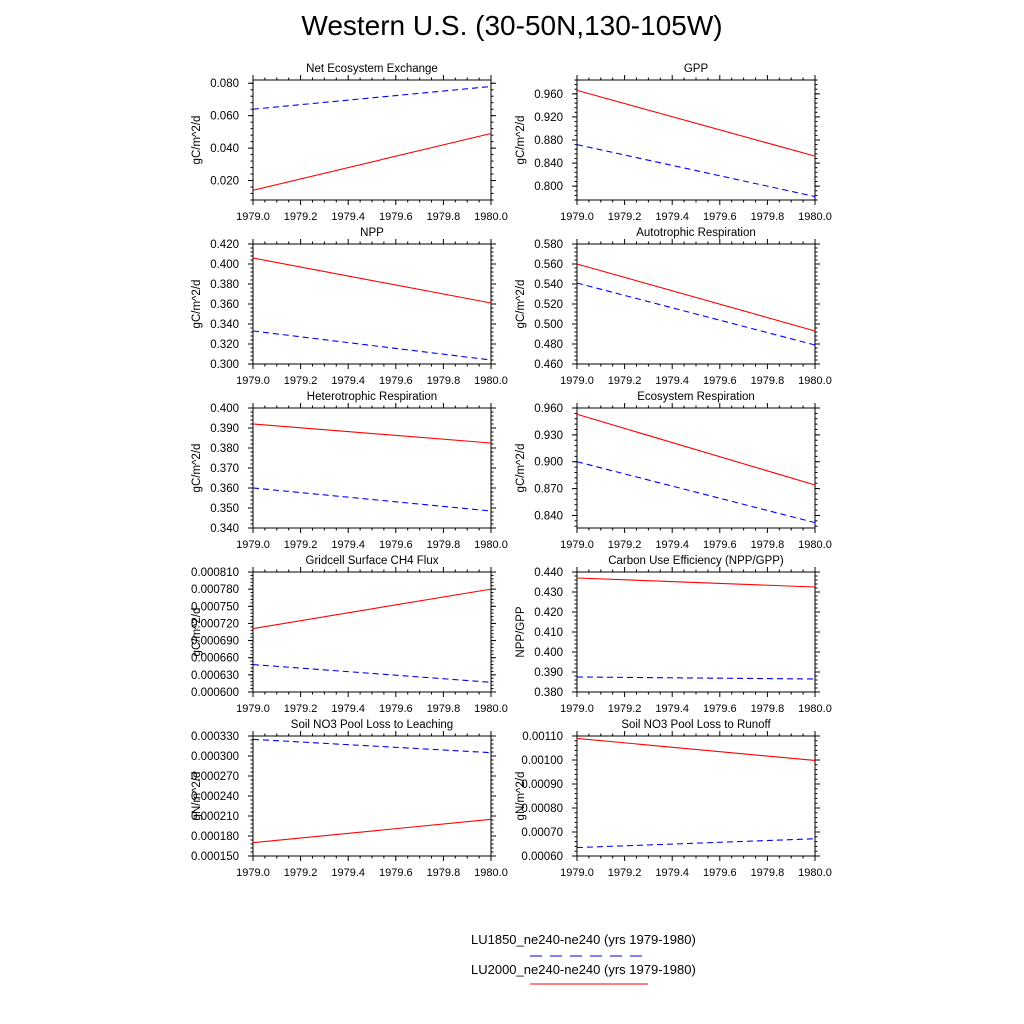  I want to click on panel-7-xtick-label: 1979.6, so click(396, 709).